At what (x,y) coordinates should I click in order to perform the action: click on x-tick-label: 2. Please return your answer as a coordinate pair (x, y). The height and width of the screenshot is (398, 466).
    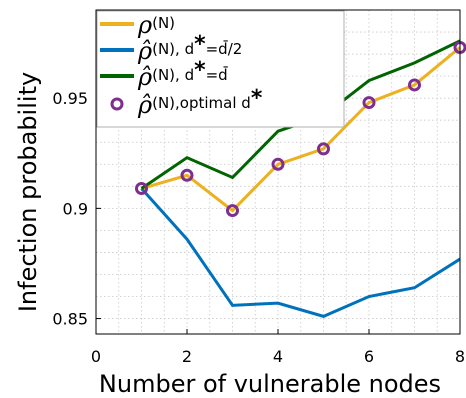
    Looking at the image, I should click on (187, 356).